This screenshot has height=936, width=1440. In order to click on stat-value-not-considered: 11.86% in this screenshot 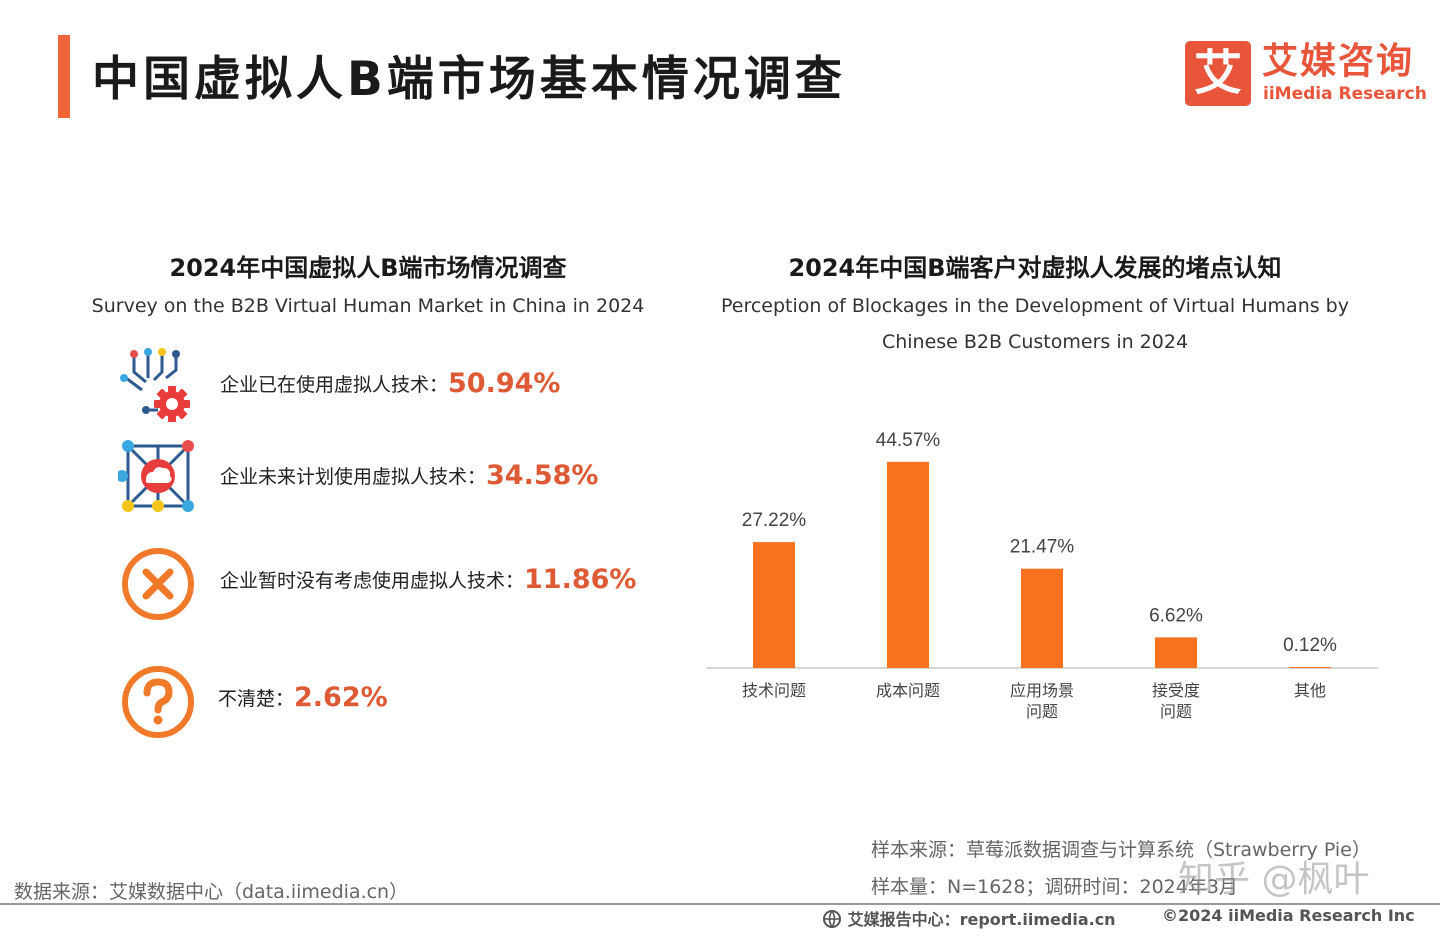, I will do `click(580, 579)`.